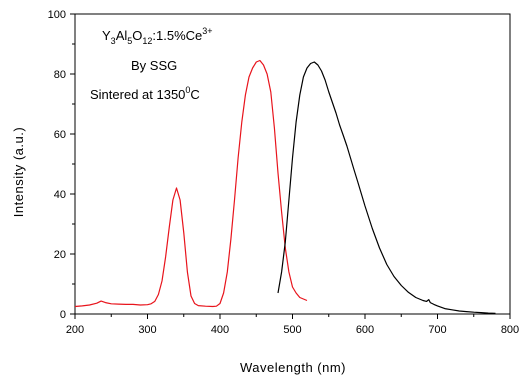 The width and height of the screenshot is (526, 379). What do you see at coordinates (60, 255) in the screenshot?
I see `y-tick-label: 20` at bounding box center [60, 255].